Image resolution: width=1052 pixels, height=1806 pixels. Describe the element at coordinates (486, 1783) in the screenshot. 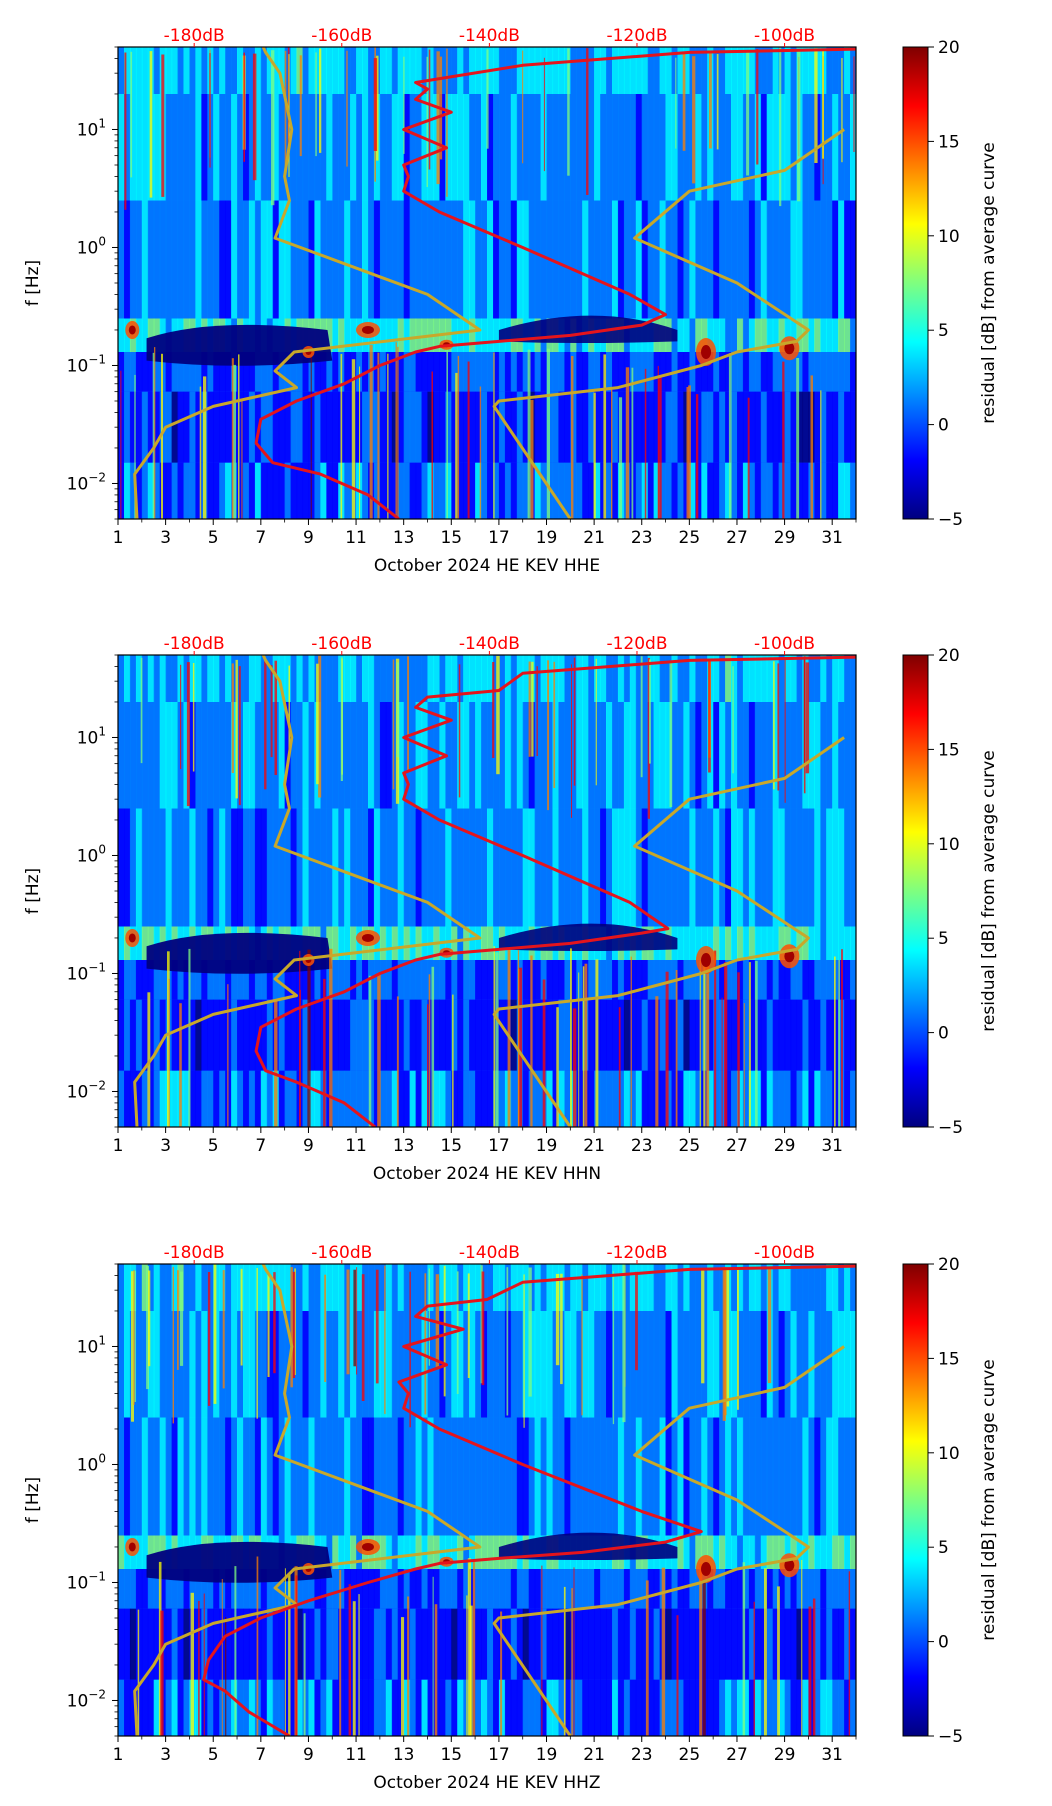

I see `x-axis-label: October 2024 HE KEV HHZ` at that location.